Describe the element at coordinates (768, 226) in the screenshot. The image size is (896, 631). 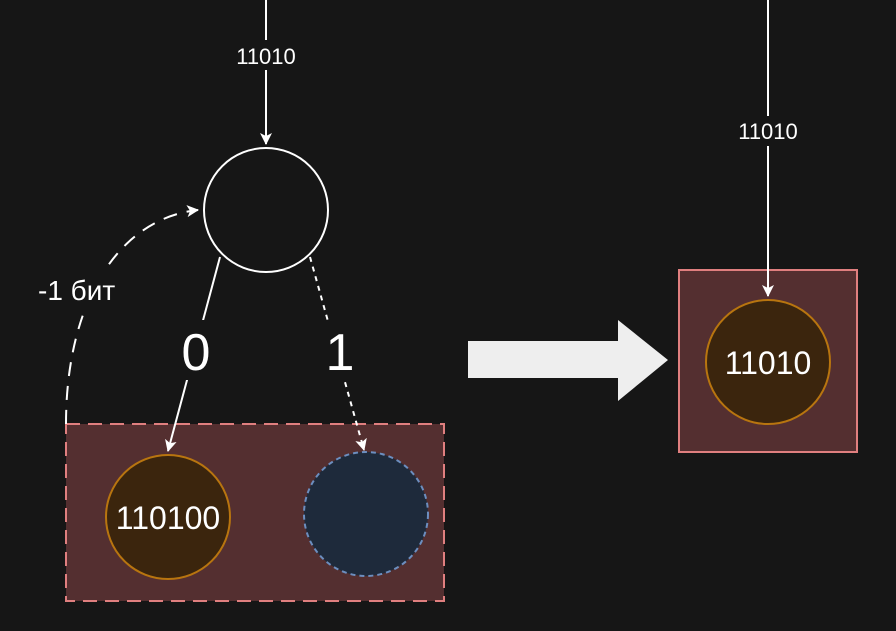
I see `right-diagram: 11010 11010` at that location.